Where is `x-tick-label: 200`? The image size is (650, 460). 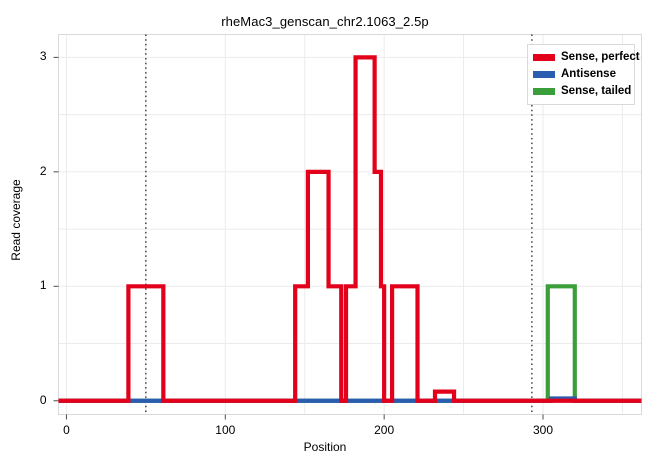
x-tick-label: 200 is located at coordinates (384, 429).